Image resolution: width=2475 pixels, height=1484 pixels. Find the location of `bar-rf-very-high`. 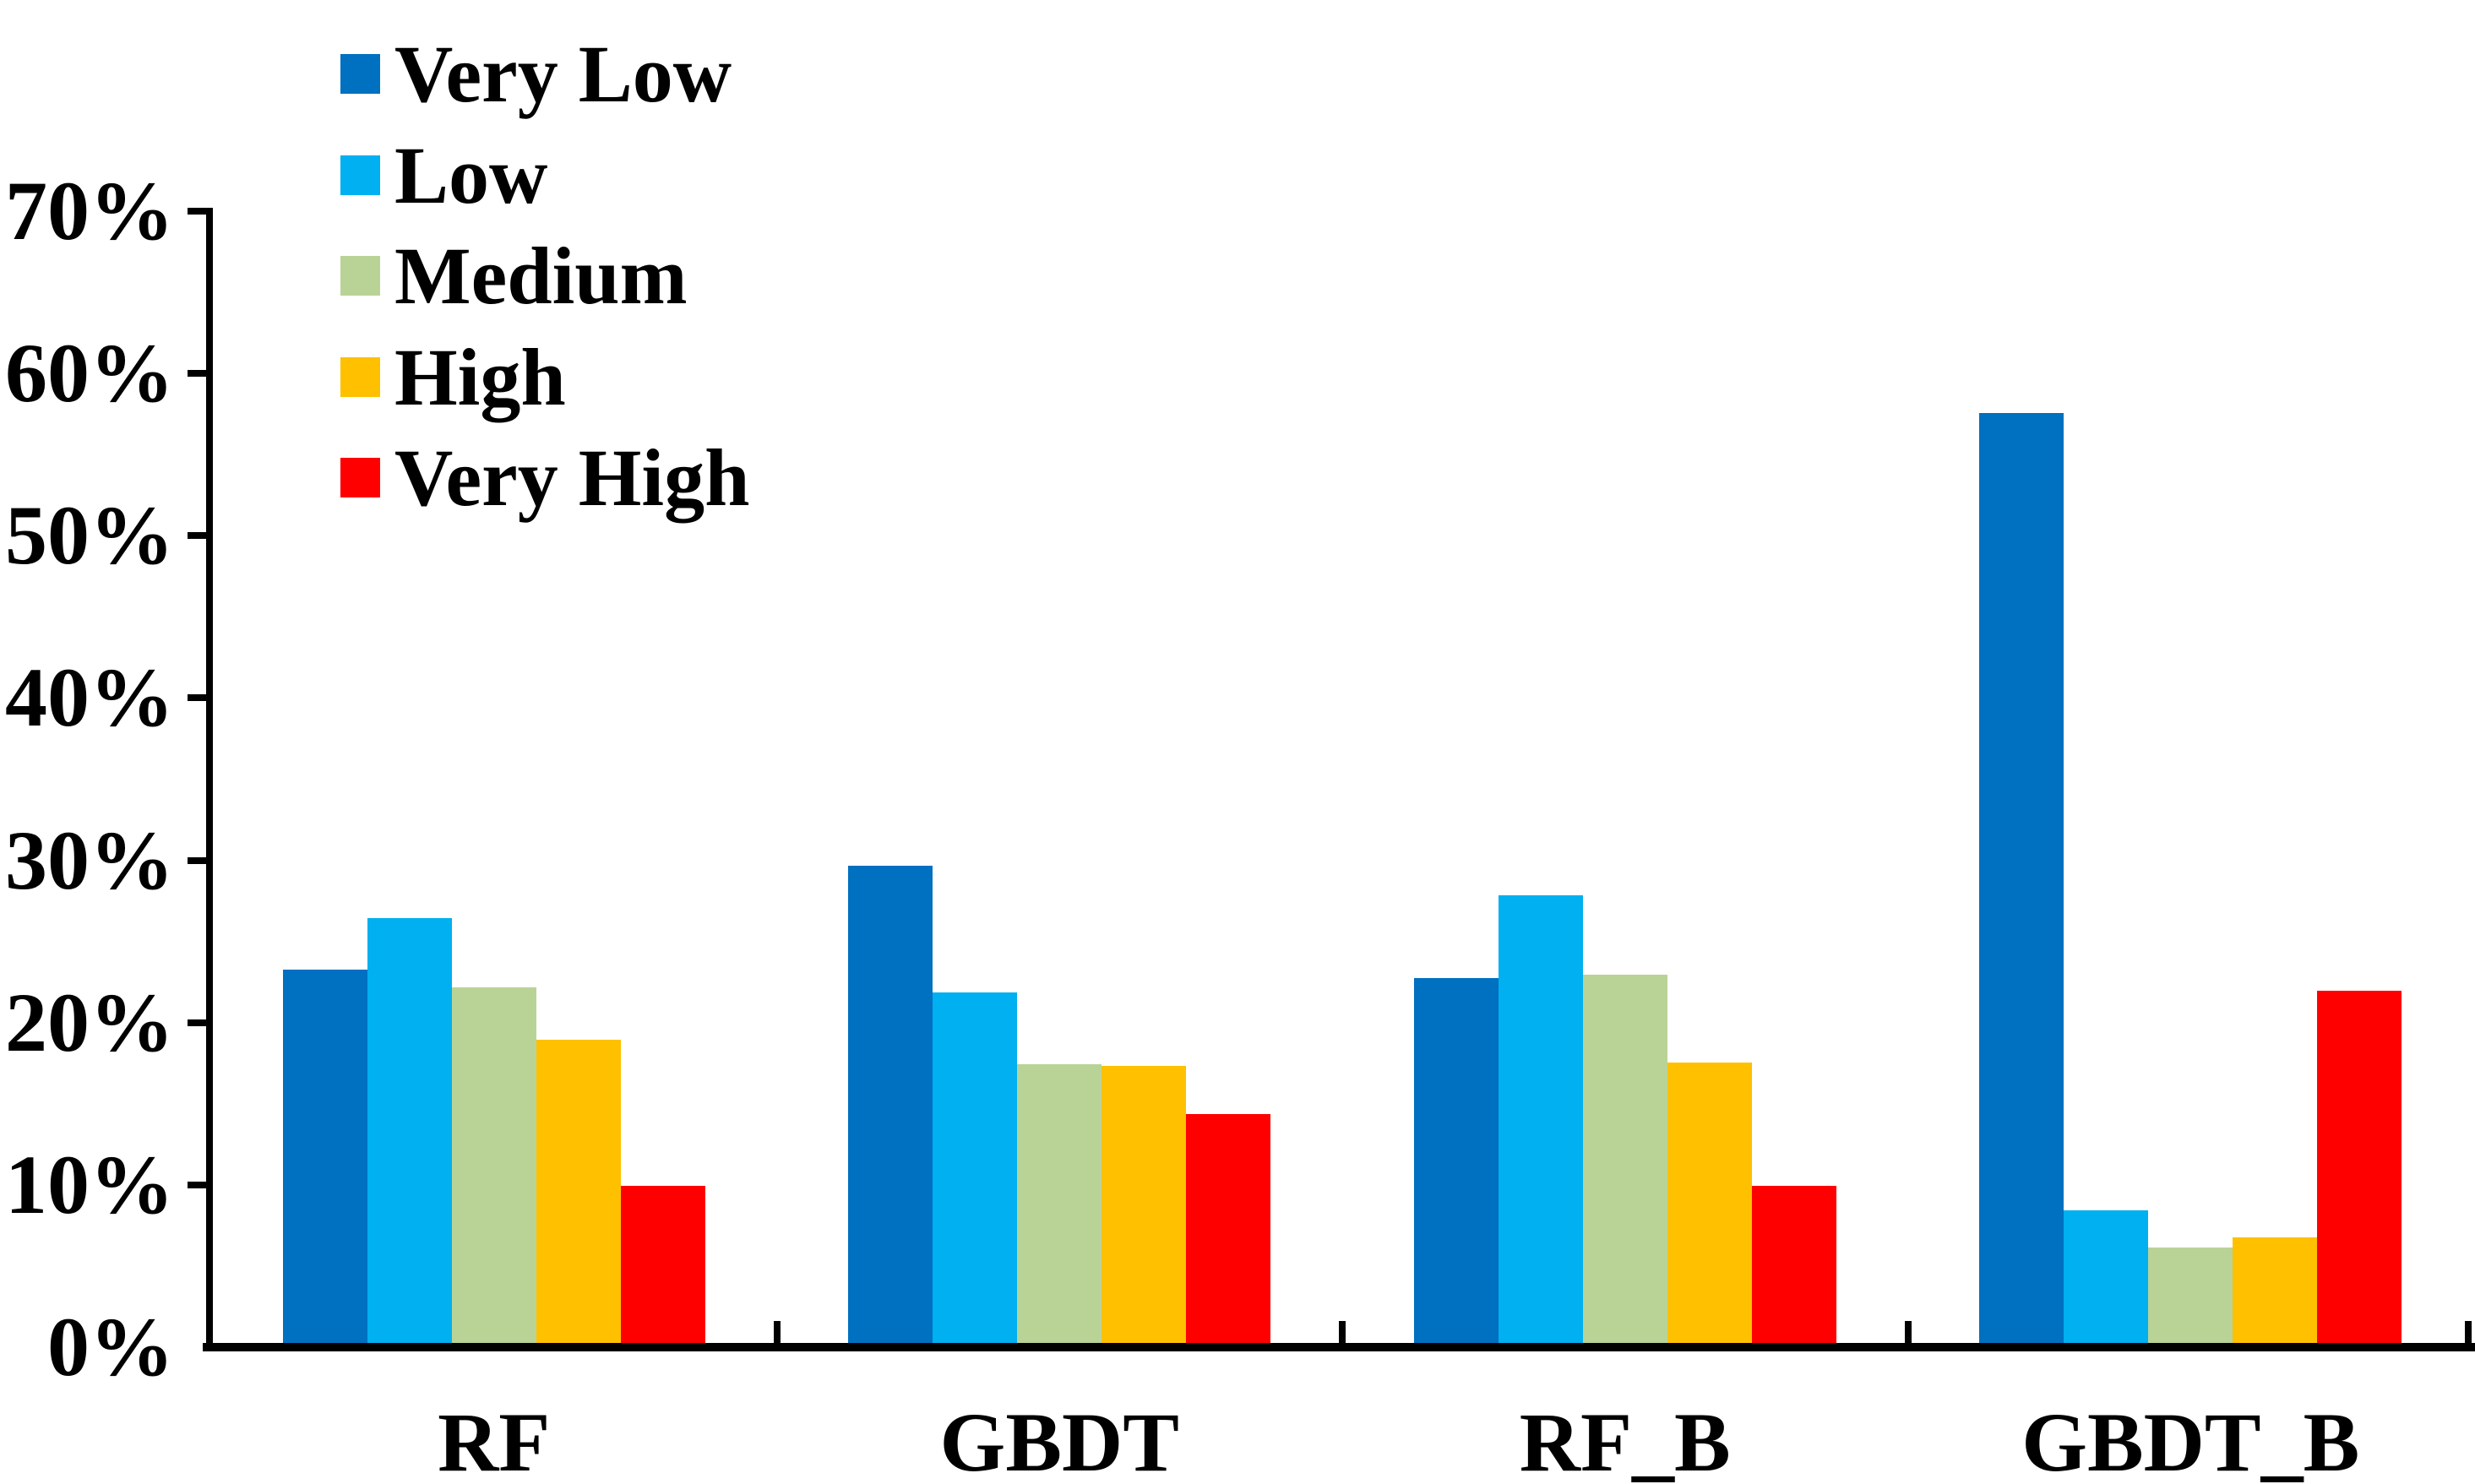

bar-rf-very-high is located at coordinates (662, 1265).